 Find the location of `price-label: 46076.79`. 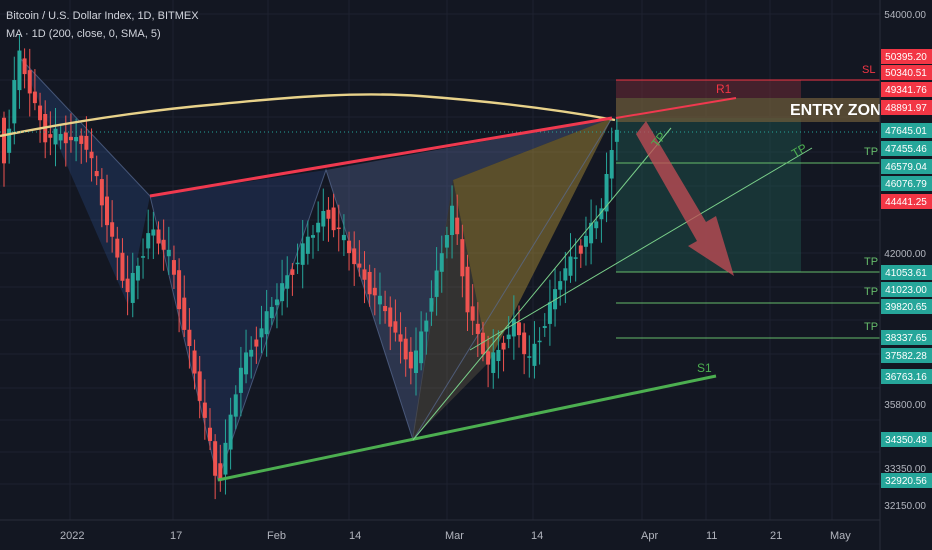

price-label: 46076.79 is located at coordinates (906, 184).